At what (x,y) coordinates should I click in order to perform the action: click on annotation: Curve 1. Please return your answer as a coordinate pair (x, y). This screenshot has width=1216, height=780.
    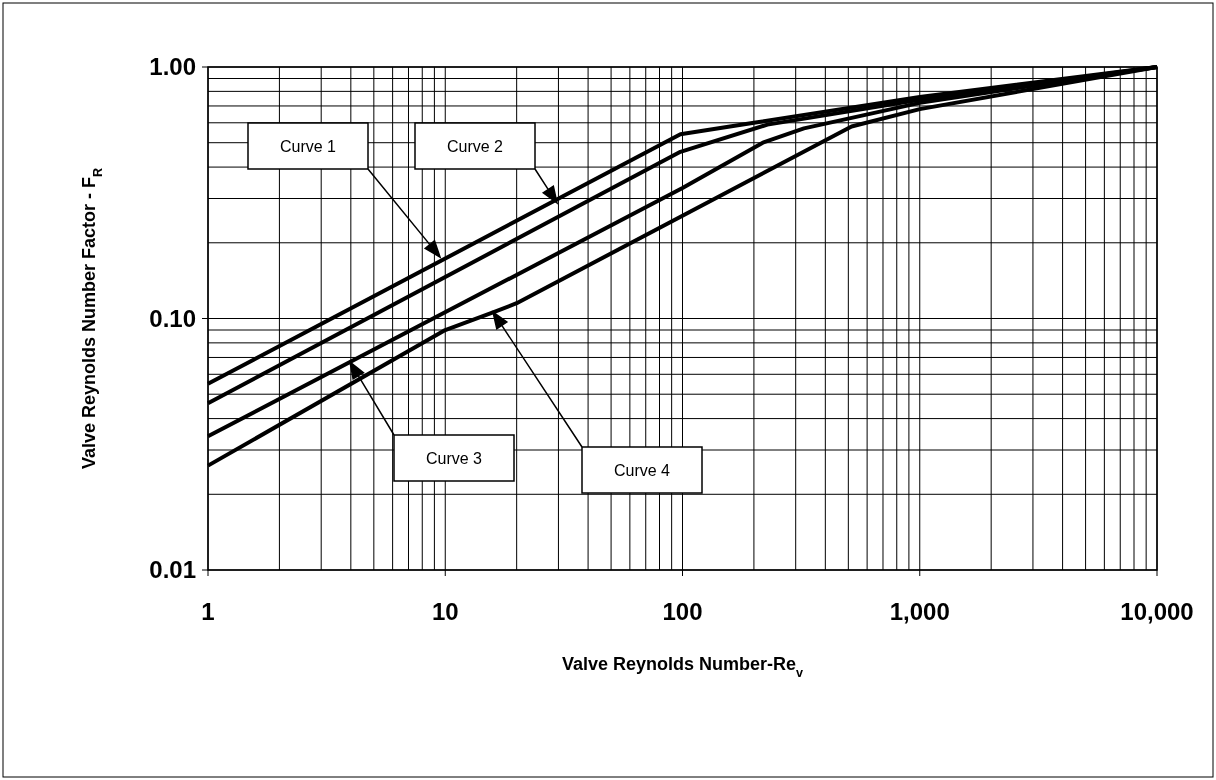
    Looking at the image, I should click on (308, 146).